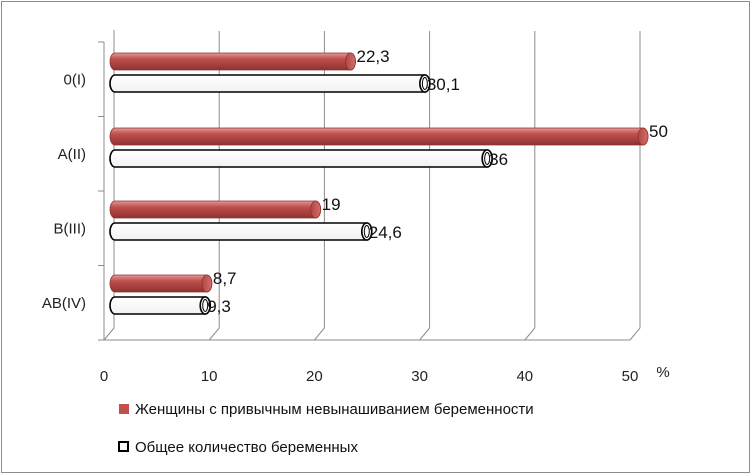 The image size is (753, 476). What do you see at coordinates (524, 376) in the screenshot?
I see `x-tick-label: 40` at bounding box center [524, 376].